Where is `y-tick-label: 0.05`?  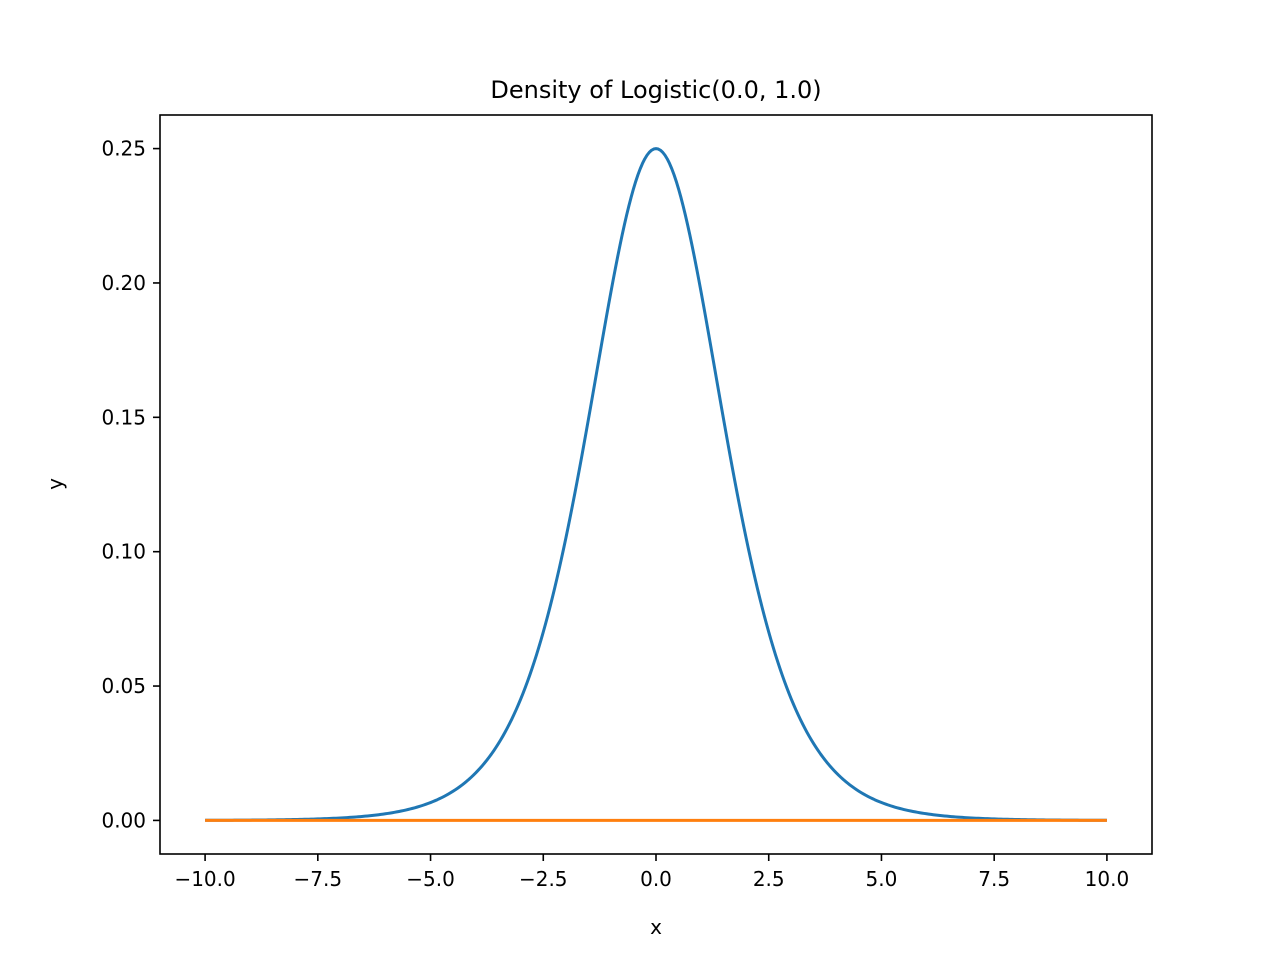
y-tick-label: 0.05 is located at coordinates (123, 686).